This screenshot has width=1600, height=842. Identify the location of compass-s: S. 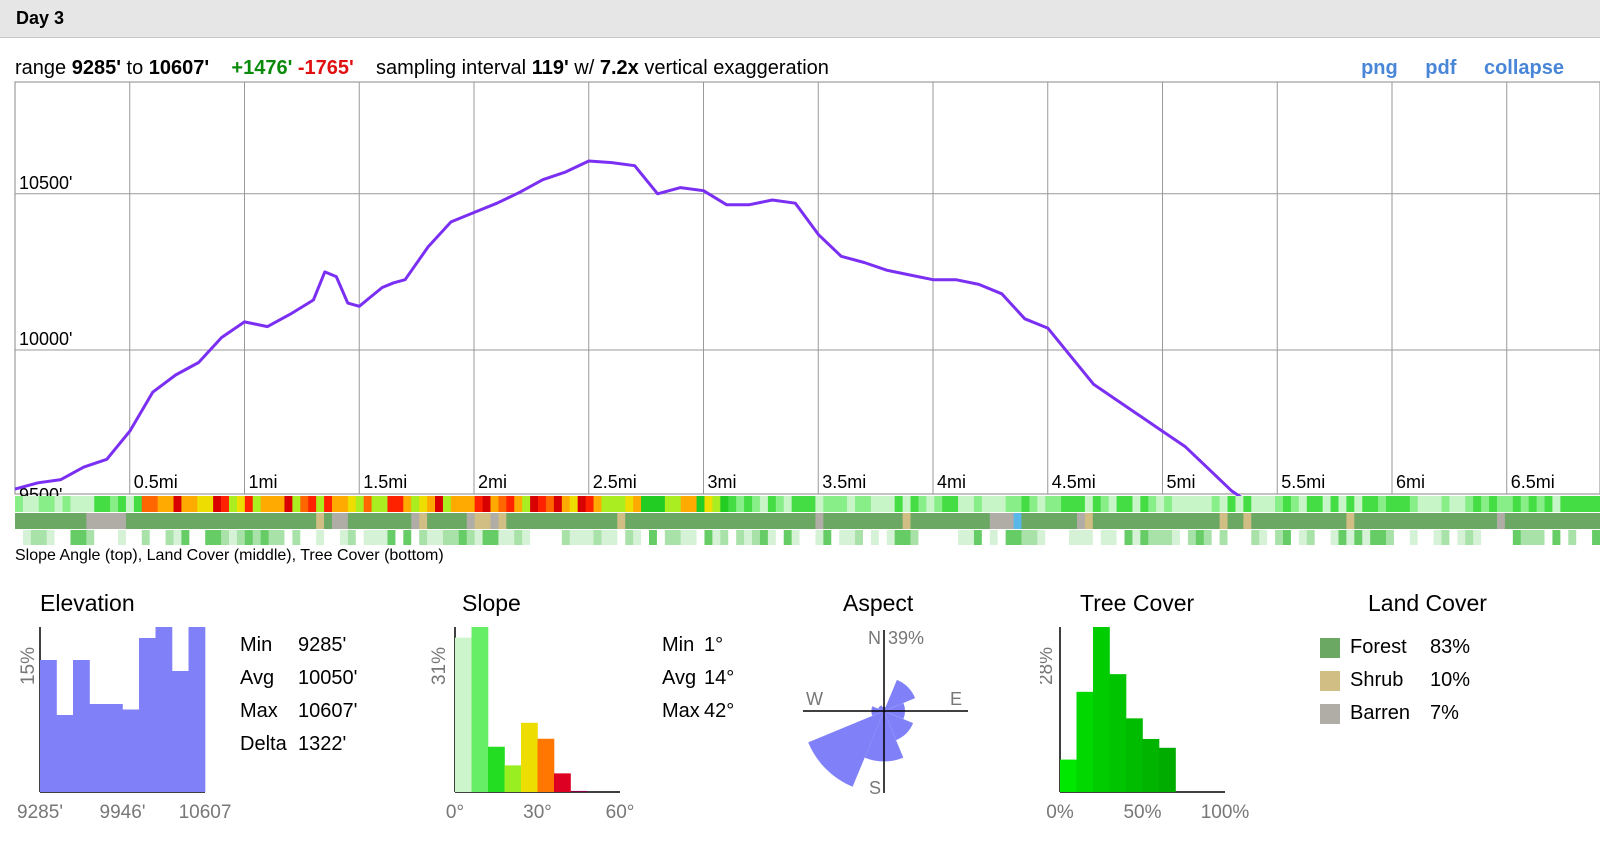
(875, 788).